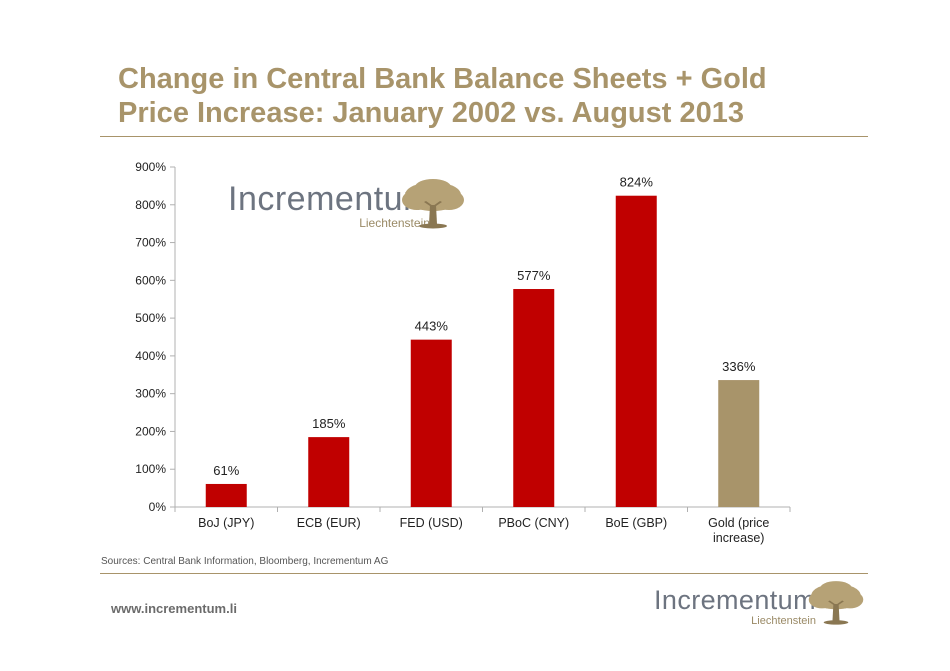  I want to click on category-label: BoE (GBP), so click(636, 523).